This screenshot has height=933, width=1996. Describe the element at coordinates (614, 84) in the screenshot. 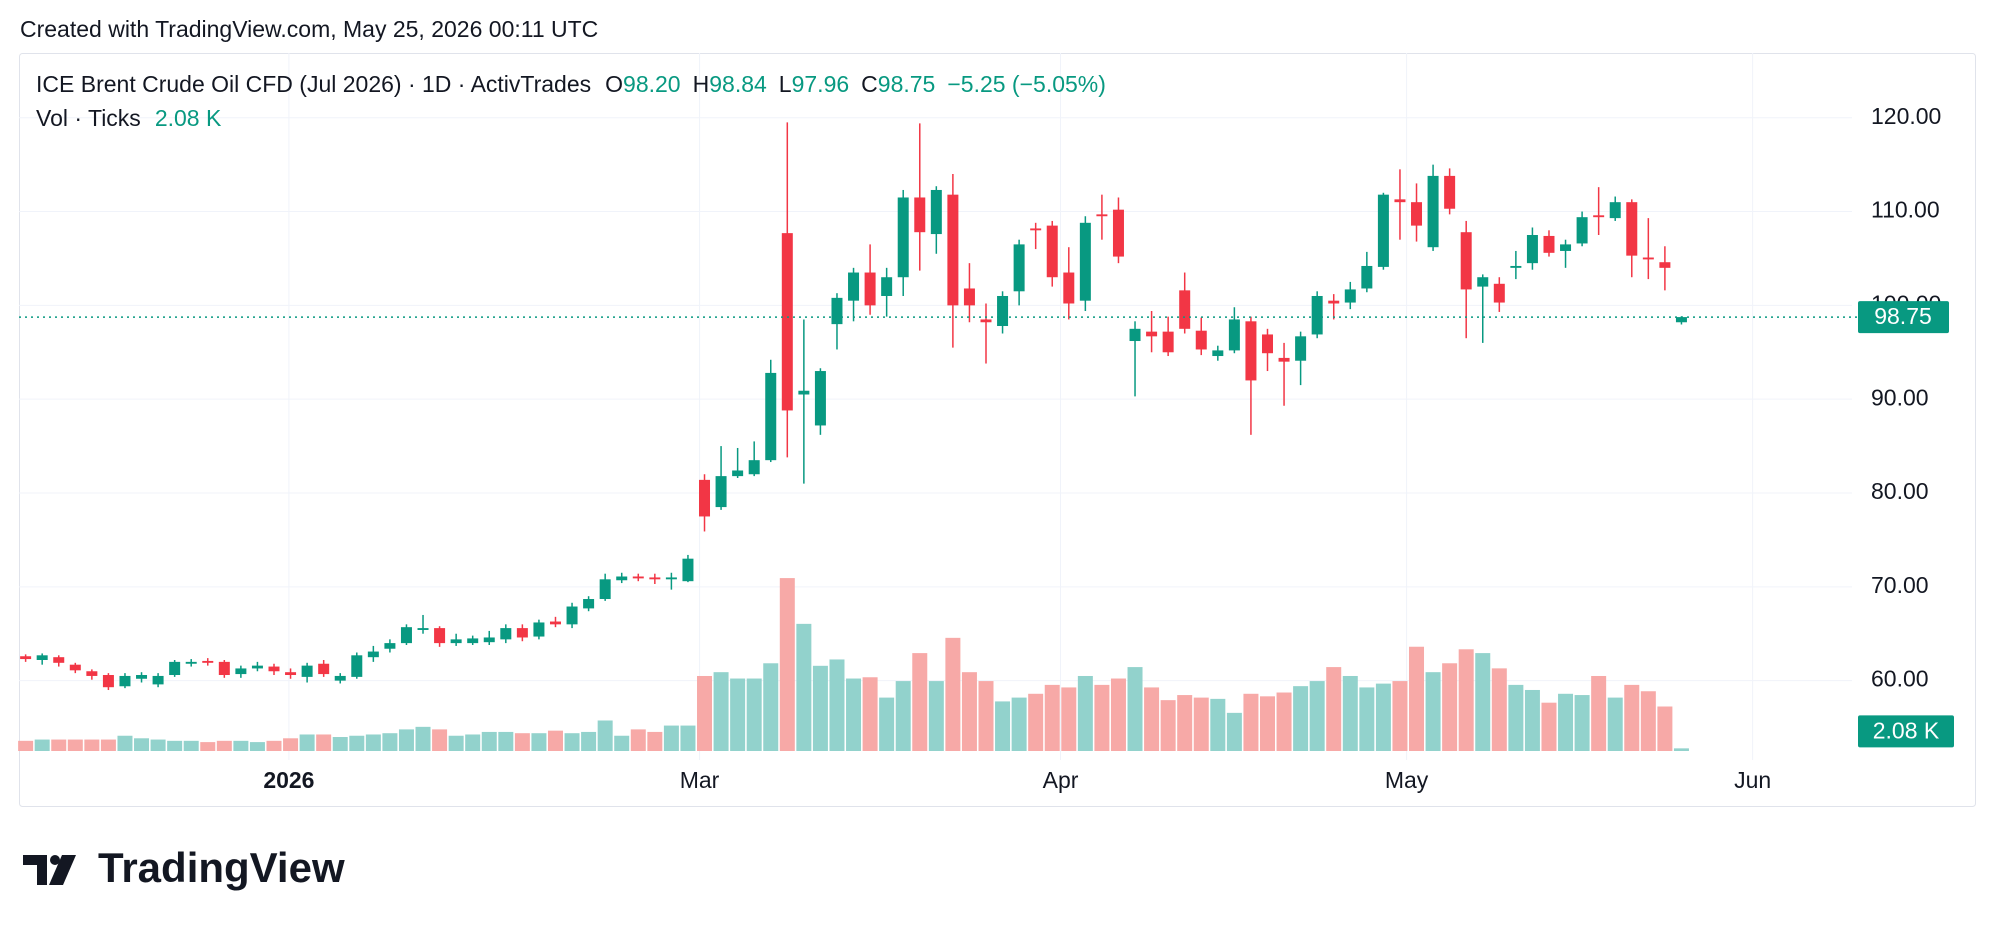

I see `o-label: O` at that location.